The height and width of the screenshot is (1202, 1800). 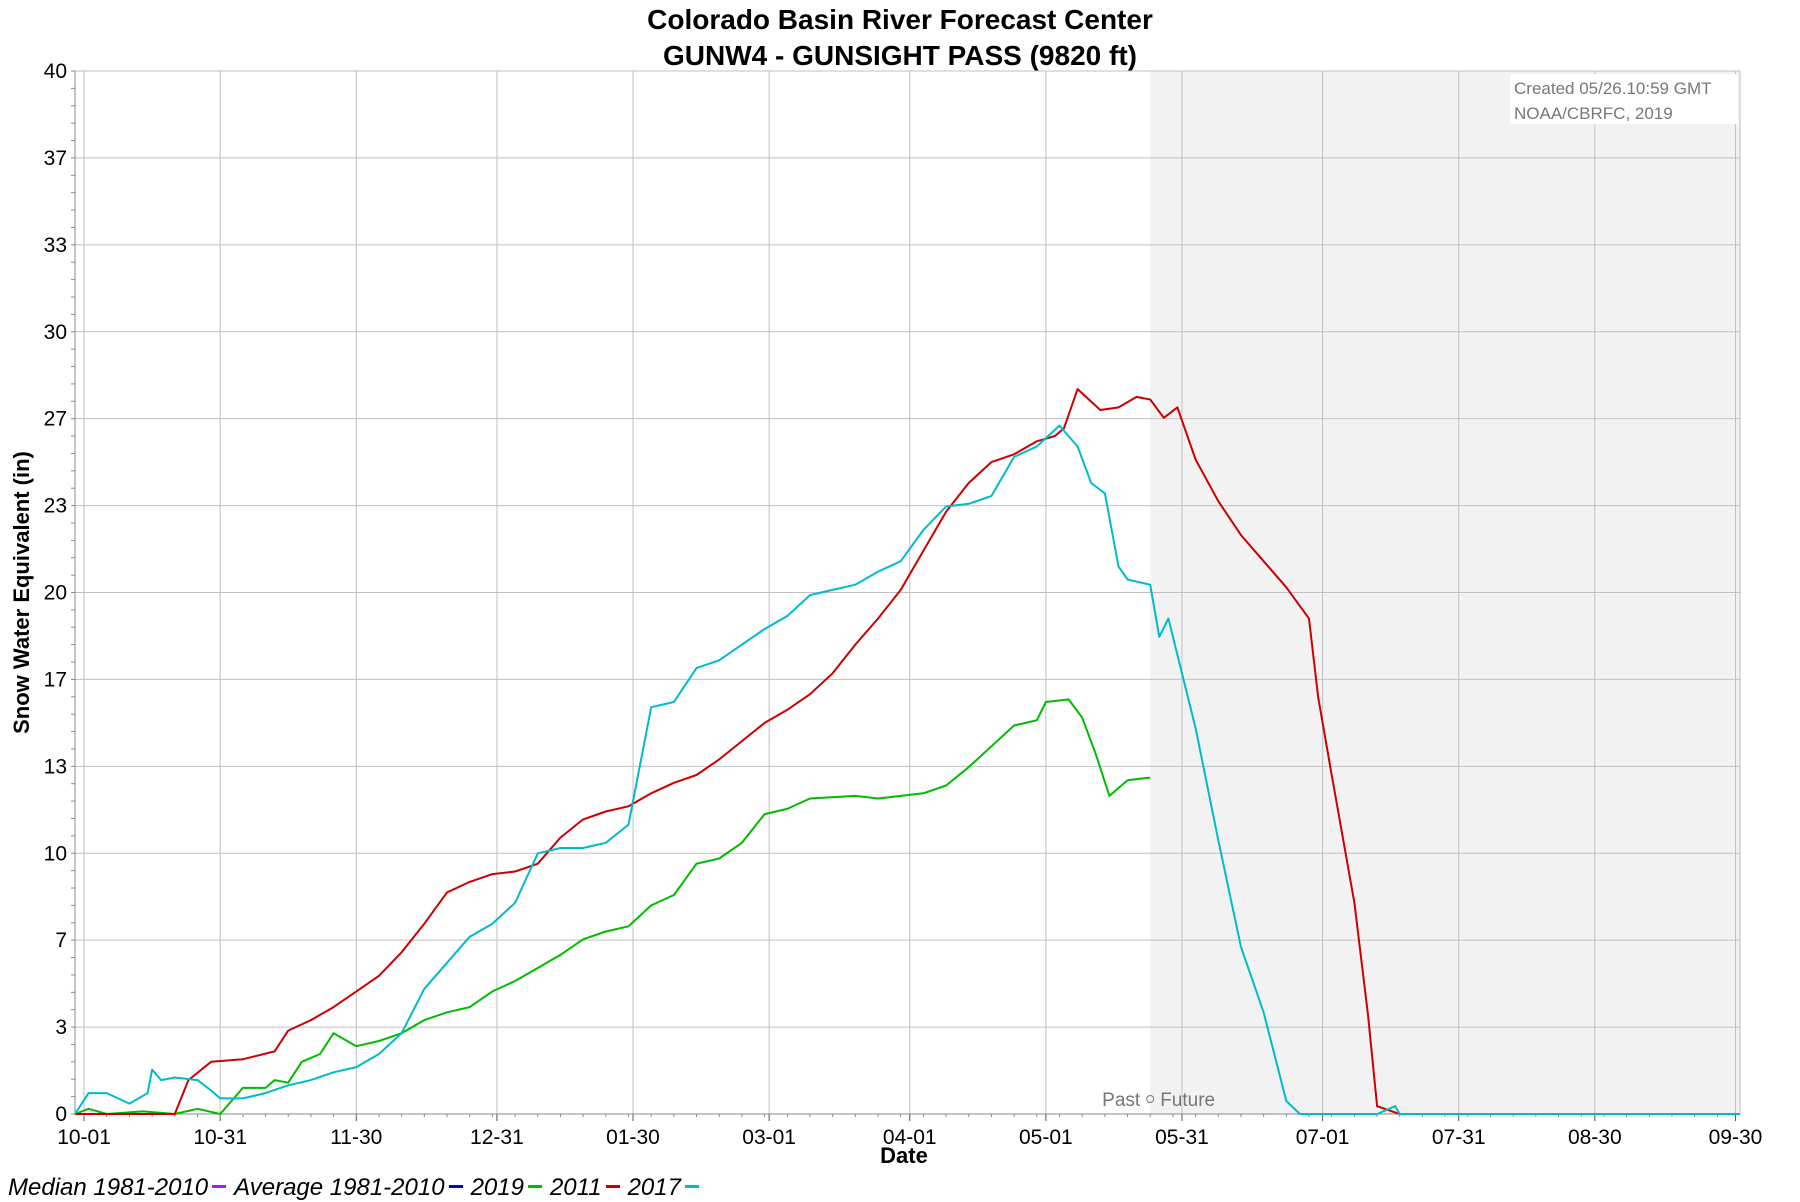 I want to click on y-tick-label: 33, so click(x=55, y=245).